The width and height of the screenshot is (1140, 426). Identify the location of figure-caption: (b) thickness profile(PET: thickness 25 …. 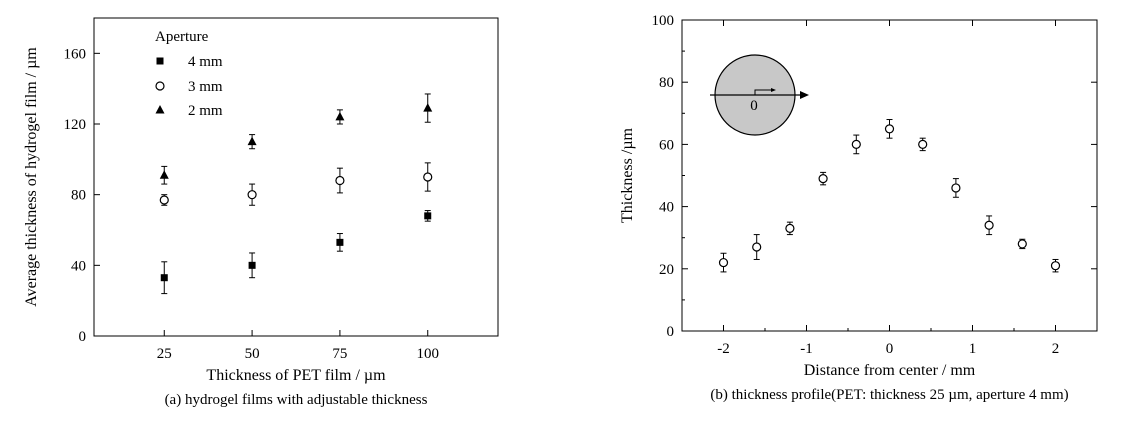
(889, 395).